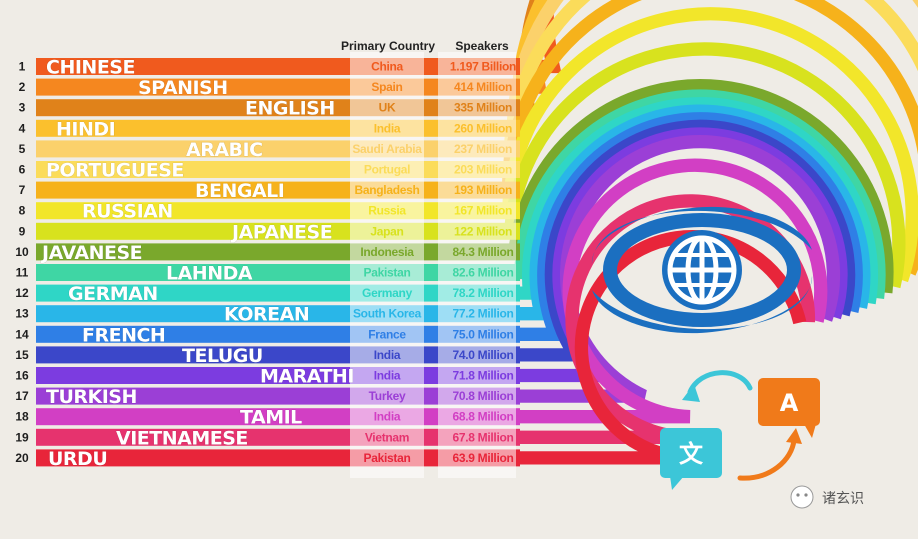 The height and width of the screenshot is (539, 918). I want to click on speakers-cell: 335 Million, so click(483, 108).